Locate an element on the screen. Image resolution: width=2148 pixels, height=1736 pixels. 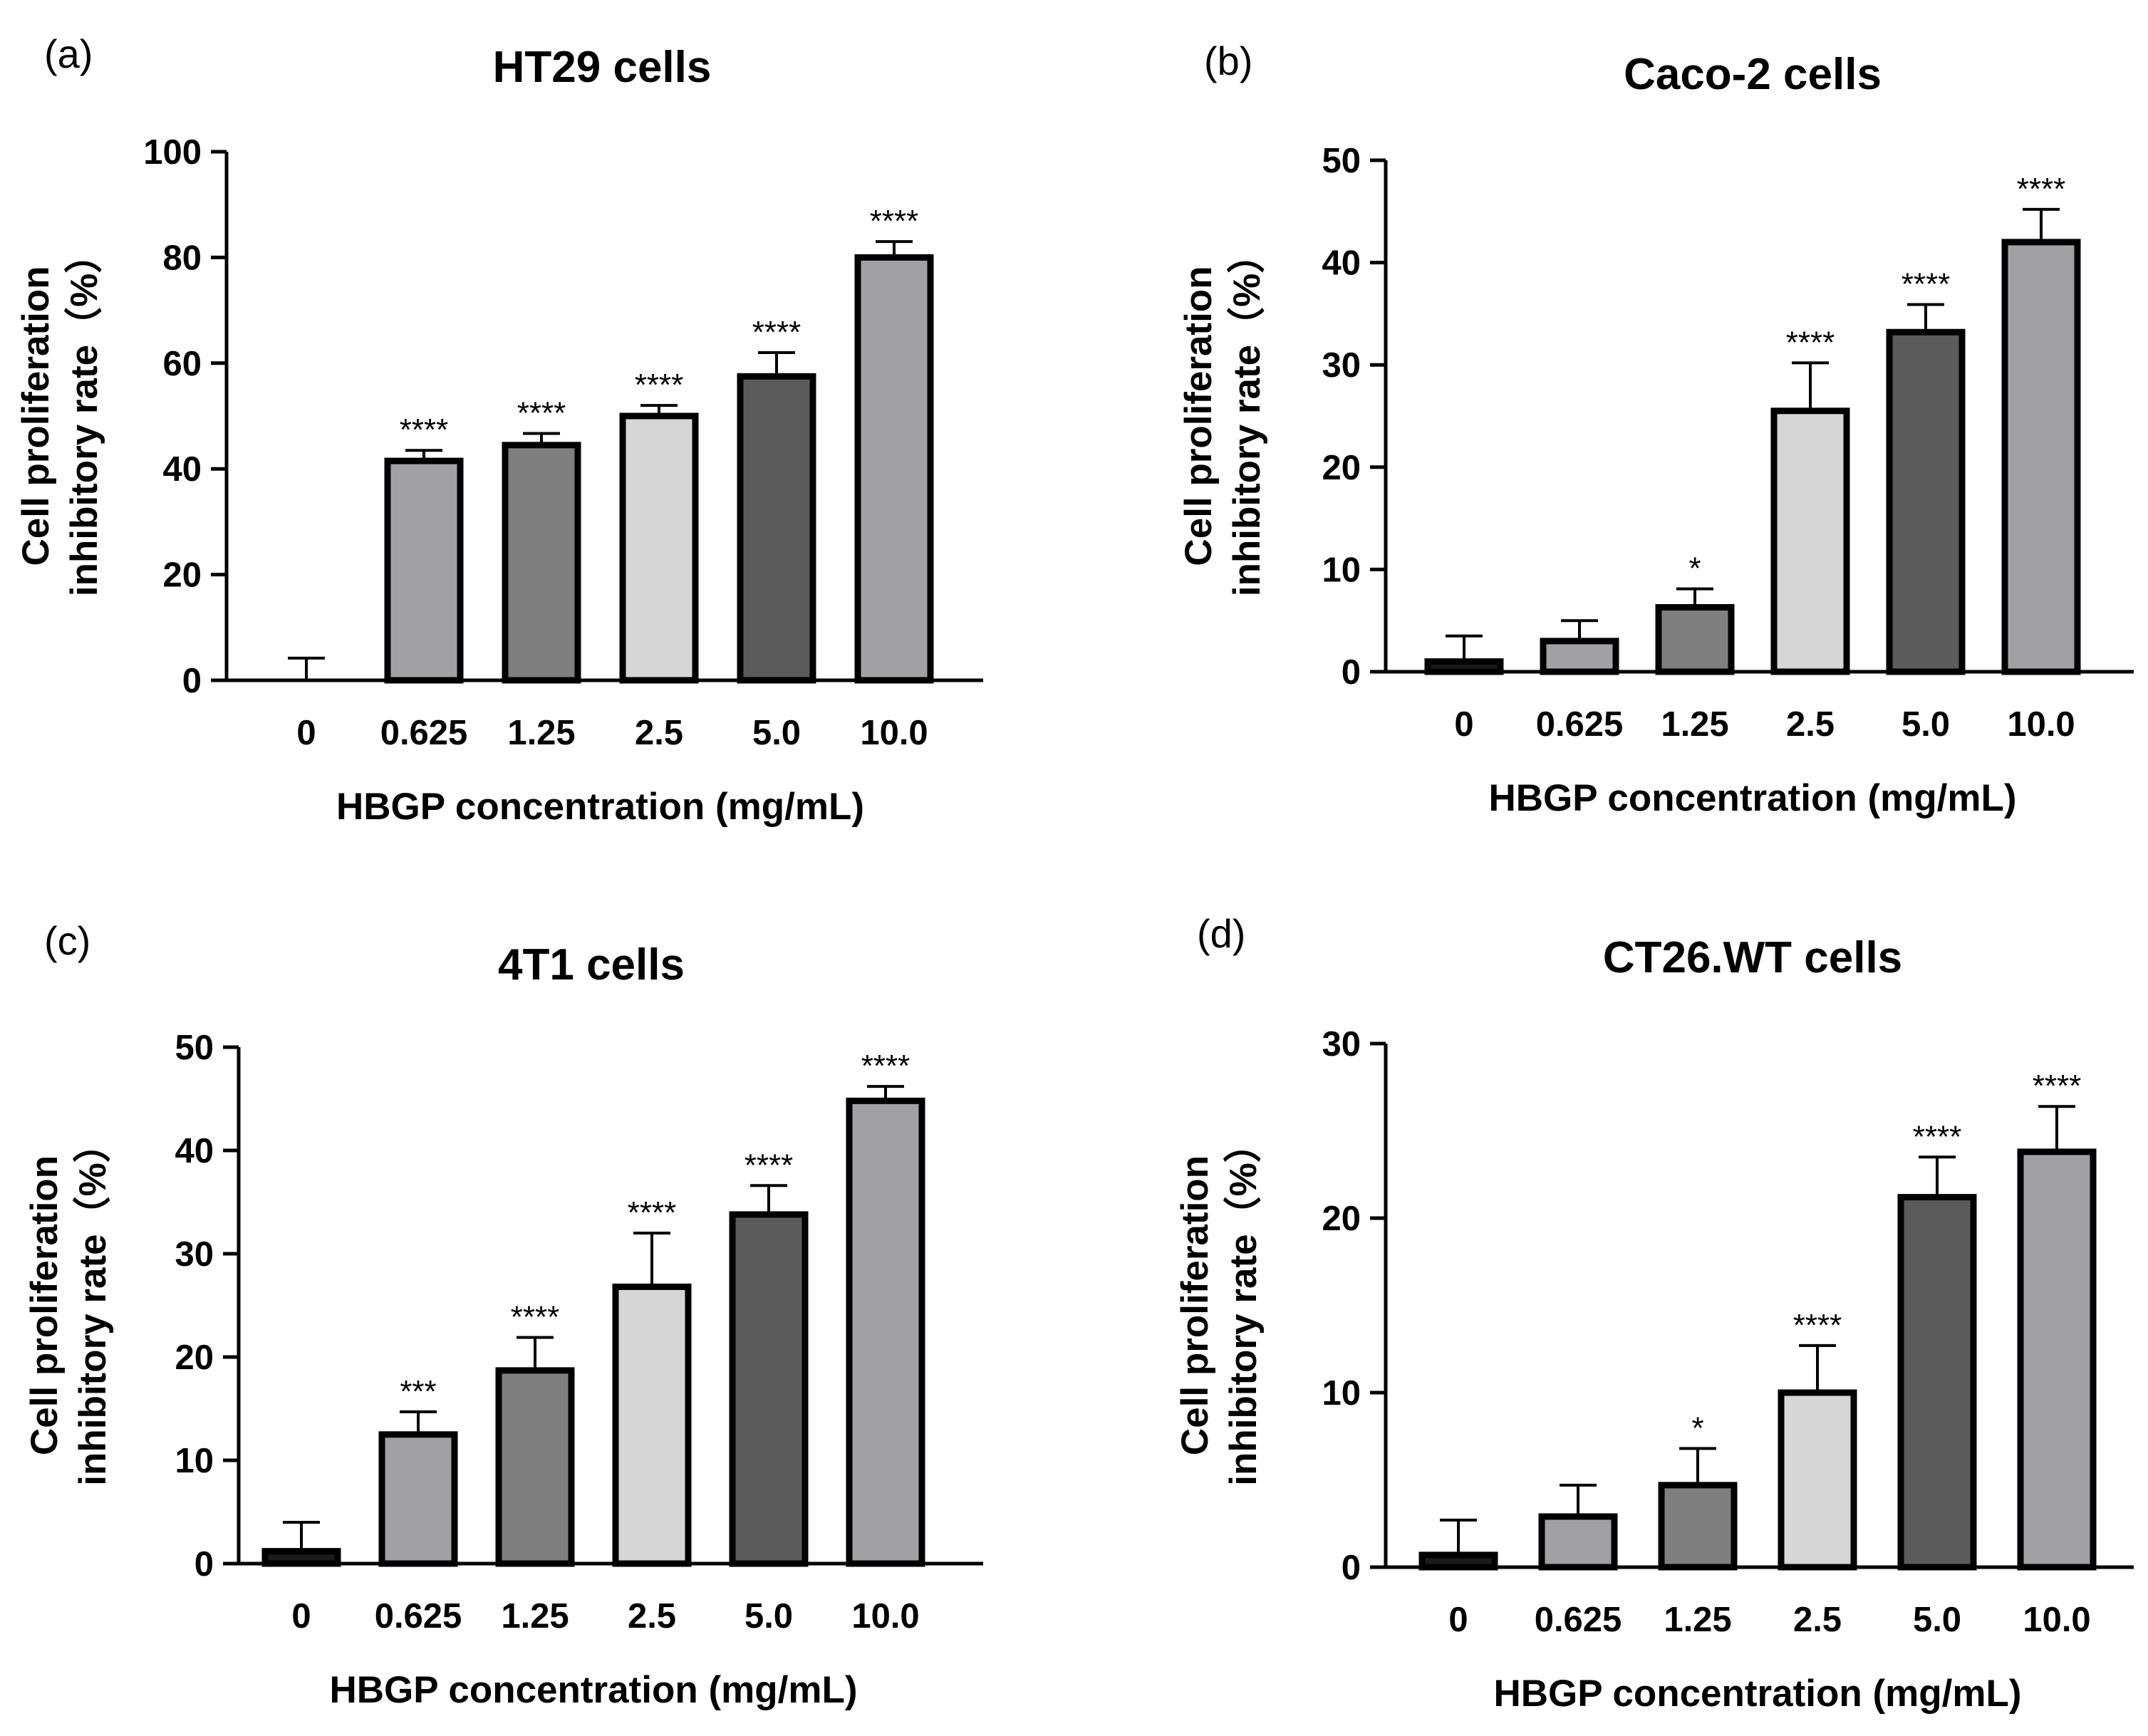
panel-b-y-tick-label: 20 is located at coordinates (1341, 468).